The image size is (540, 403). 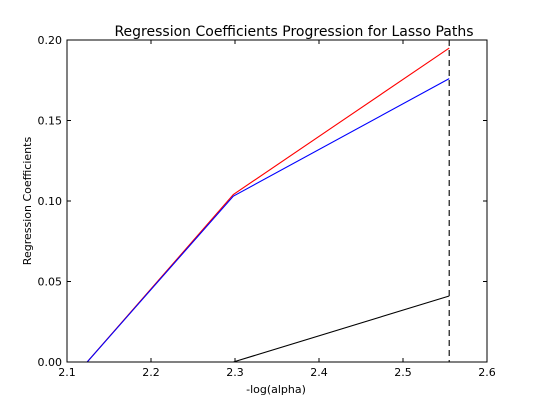 I want to click on x-tick-label: 2.4, so click(x=319, y=372).